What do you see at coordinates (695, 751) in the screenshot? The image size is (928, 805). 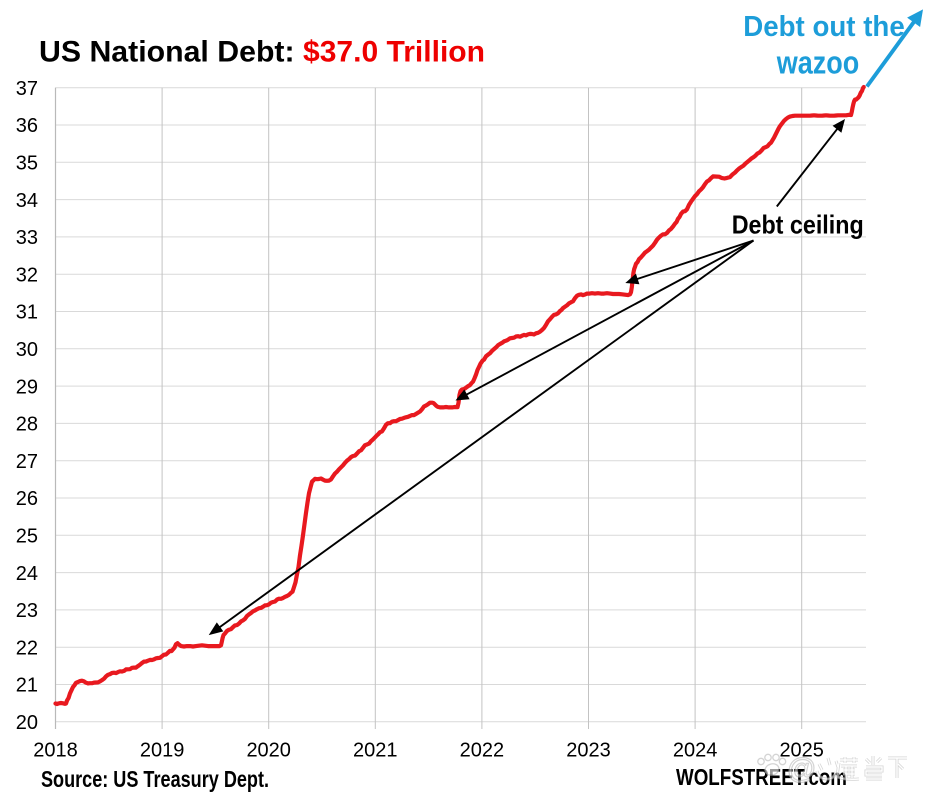 I see `svg-text: 2024` at bounding box center [695, 751].